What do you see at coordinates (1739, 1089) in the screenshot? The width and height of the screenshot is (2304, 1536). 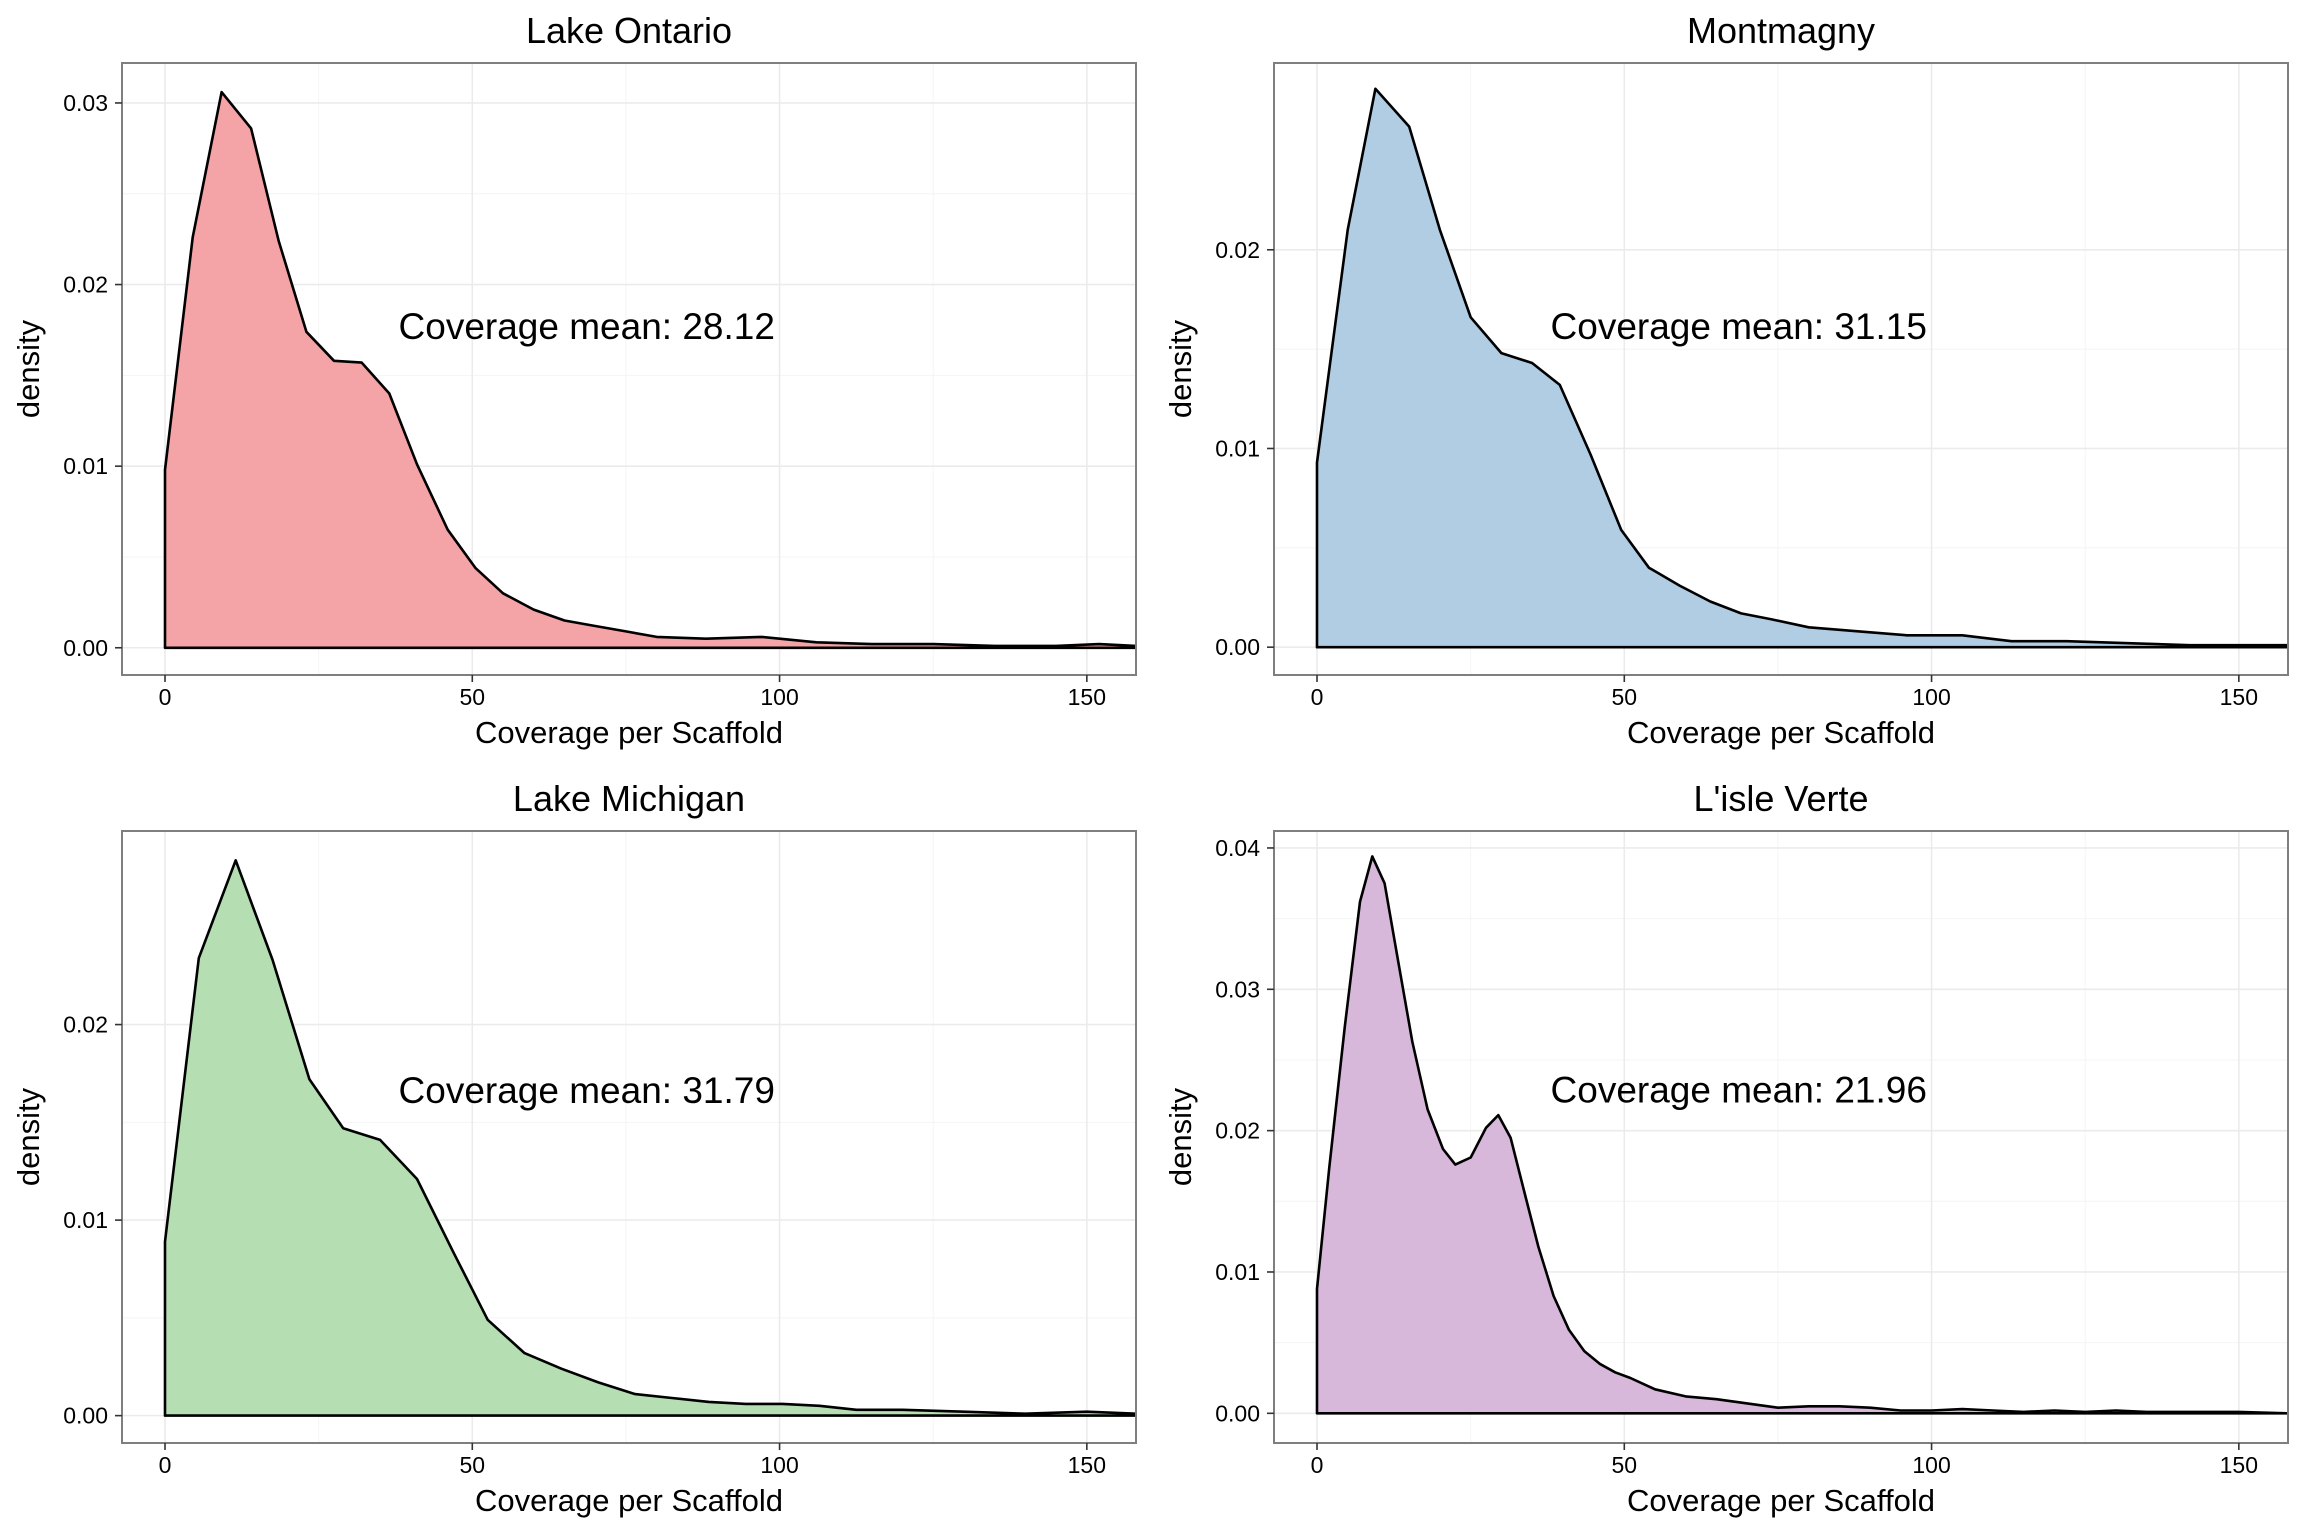 I see `coverage-mean-annotation: Coverage mean: 21.96` at bounding box center [1739, 1089].